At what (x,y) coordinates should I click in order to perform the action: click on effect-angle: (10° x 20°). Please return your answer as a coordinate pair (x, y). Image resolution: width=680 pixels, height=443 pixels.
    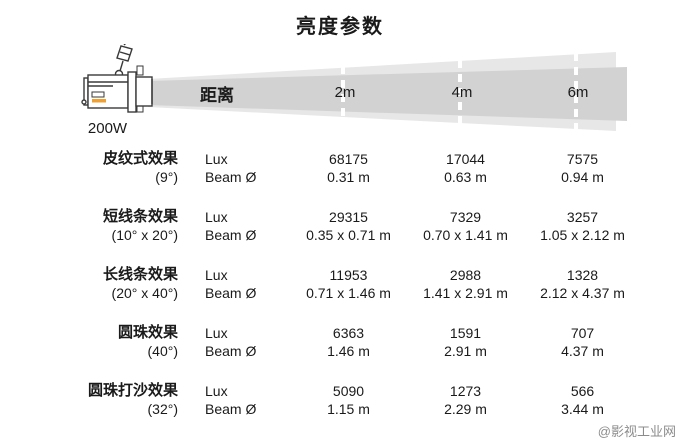
    Looking at the image, I should click on (144, 235).